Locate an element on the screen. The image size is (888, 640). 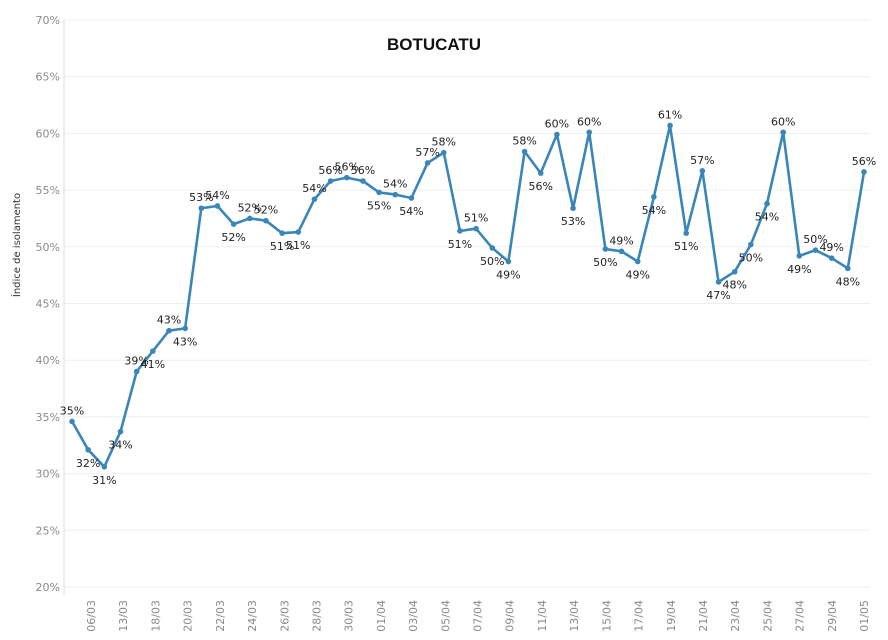
data-label: 34% is located at coordinates (120, 445).